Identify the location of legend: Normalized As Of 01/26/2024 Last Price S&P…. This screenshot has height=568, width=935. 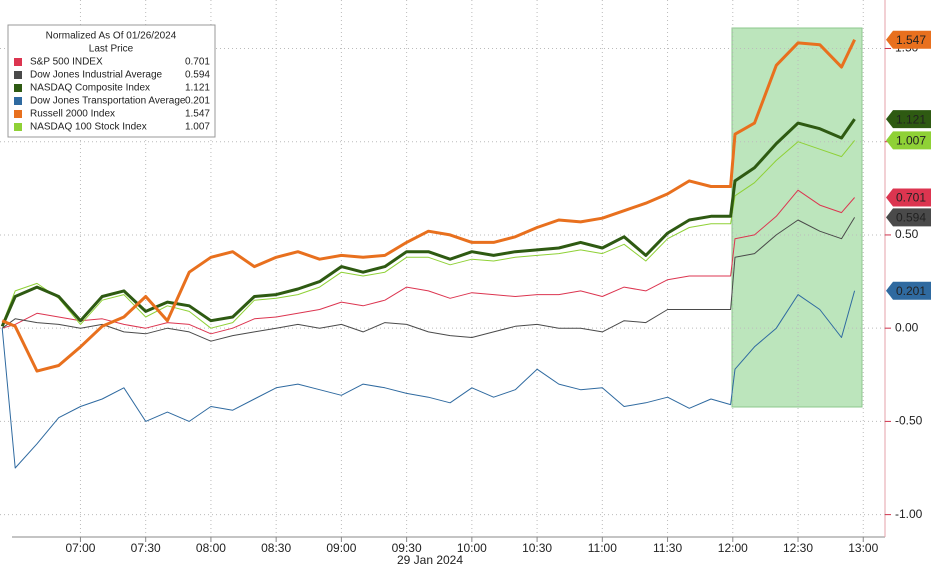
(111, 81).